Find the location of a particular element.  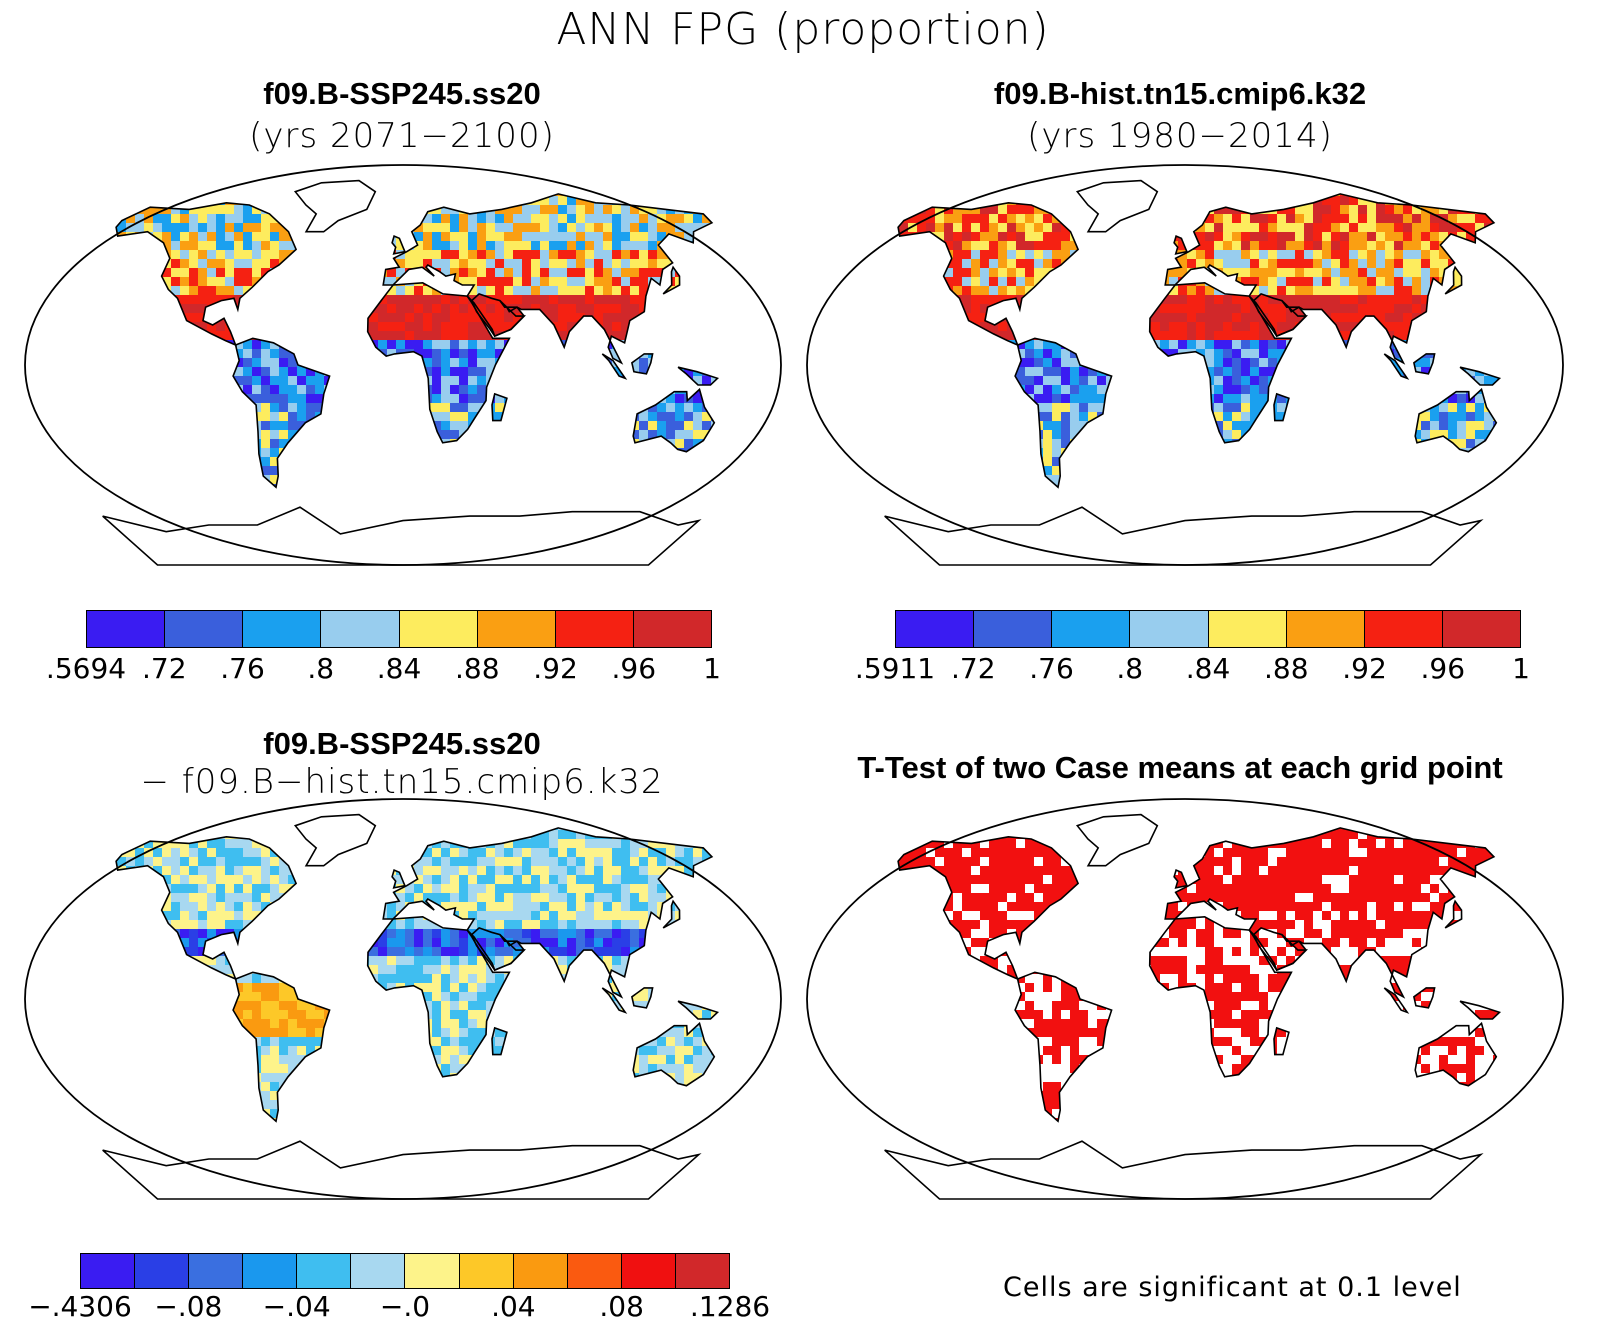

panel3-subtitle: − f09.B−hist.tn15.cmip6.k32 is located at coordinates (402, 782).